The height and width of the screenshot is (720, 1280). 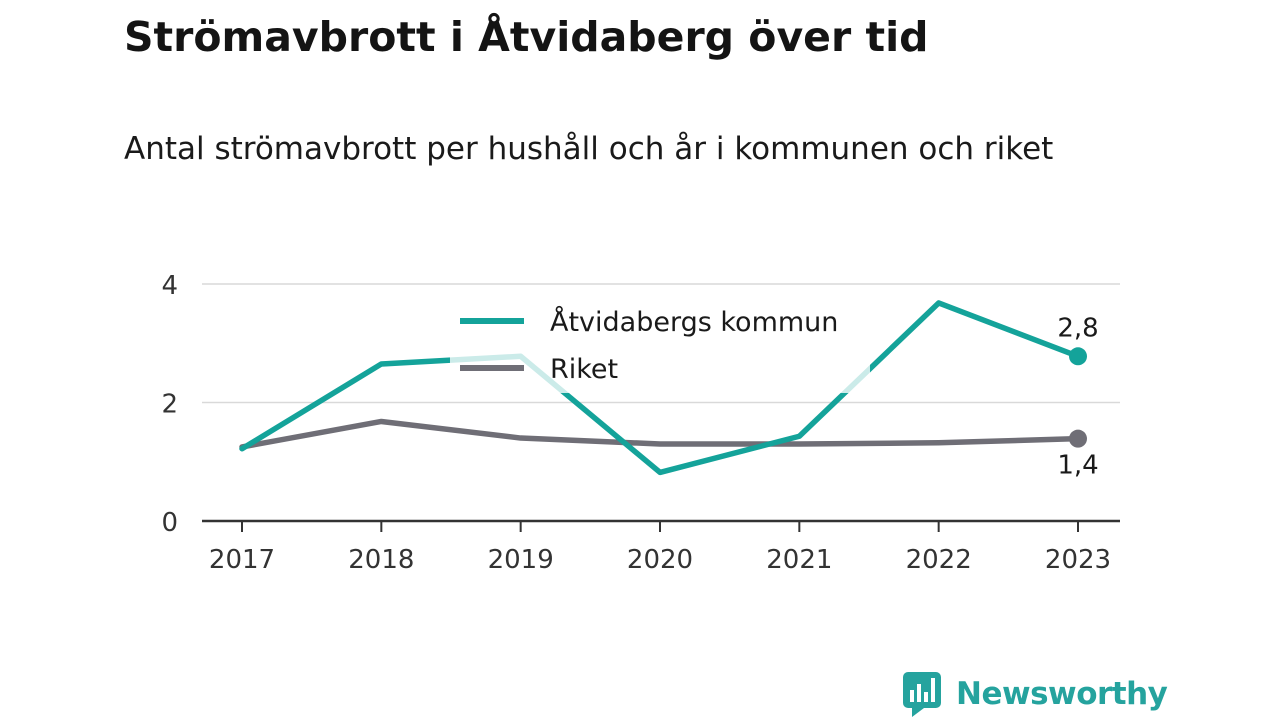 I want to click on y-tick-label: 2, so click(x=169, y=405).